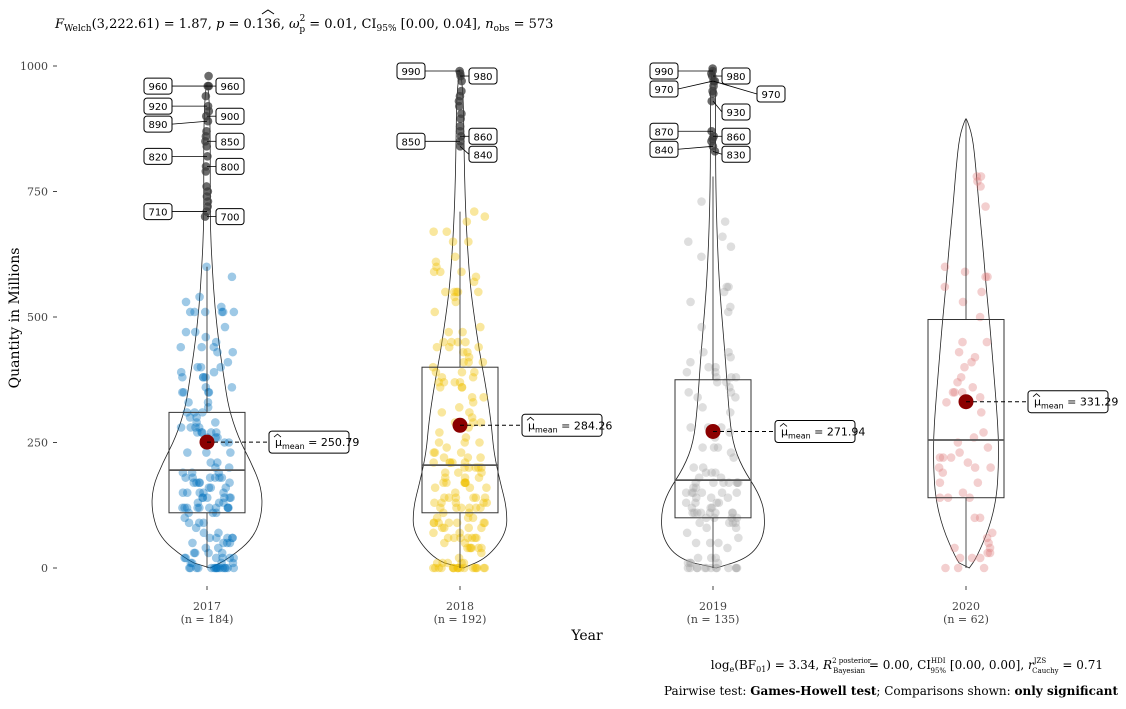 The height and width of the screenshot is (709, 1126). Describe the element at coordinates (663, 90) in the screenshot. I see `outlier-label: 970` at that location.